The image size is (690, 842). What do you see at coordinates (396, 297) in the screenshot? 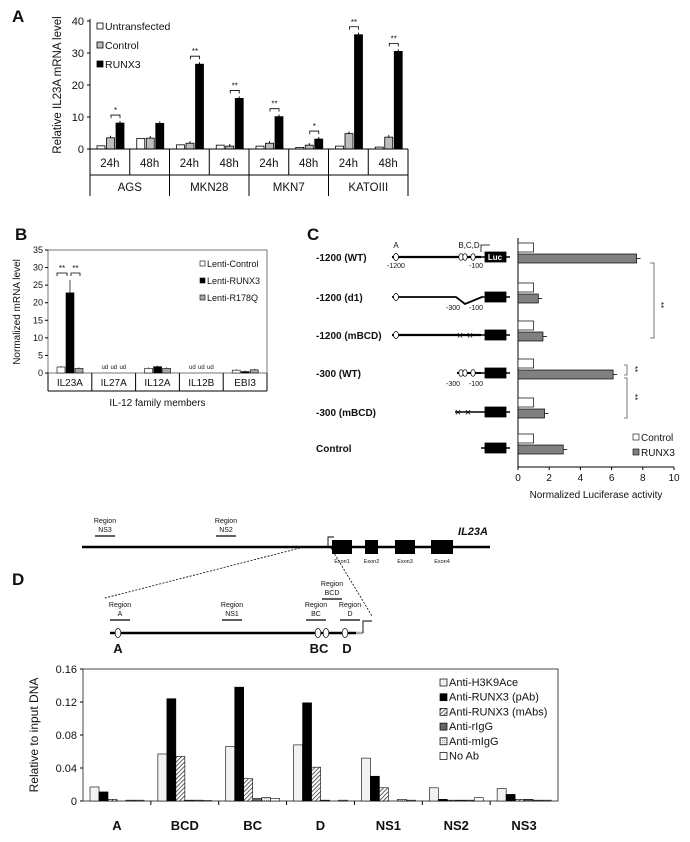
I see `c-site-a` at bounding box center [396, 297].